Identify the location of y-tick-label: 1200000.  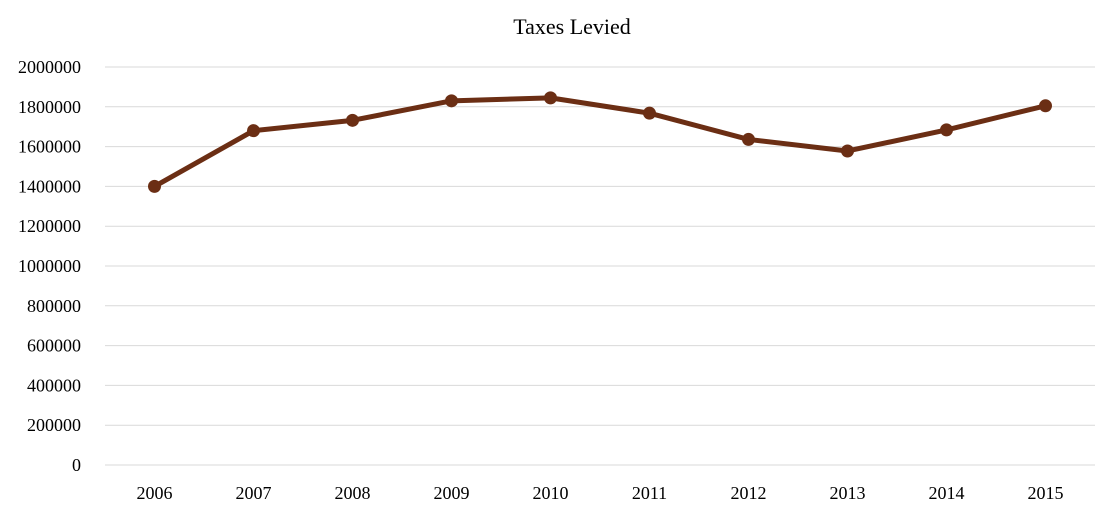
(49, 226).